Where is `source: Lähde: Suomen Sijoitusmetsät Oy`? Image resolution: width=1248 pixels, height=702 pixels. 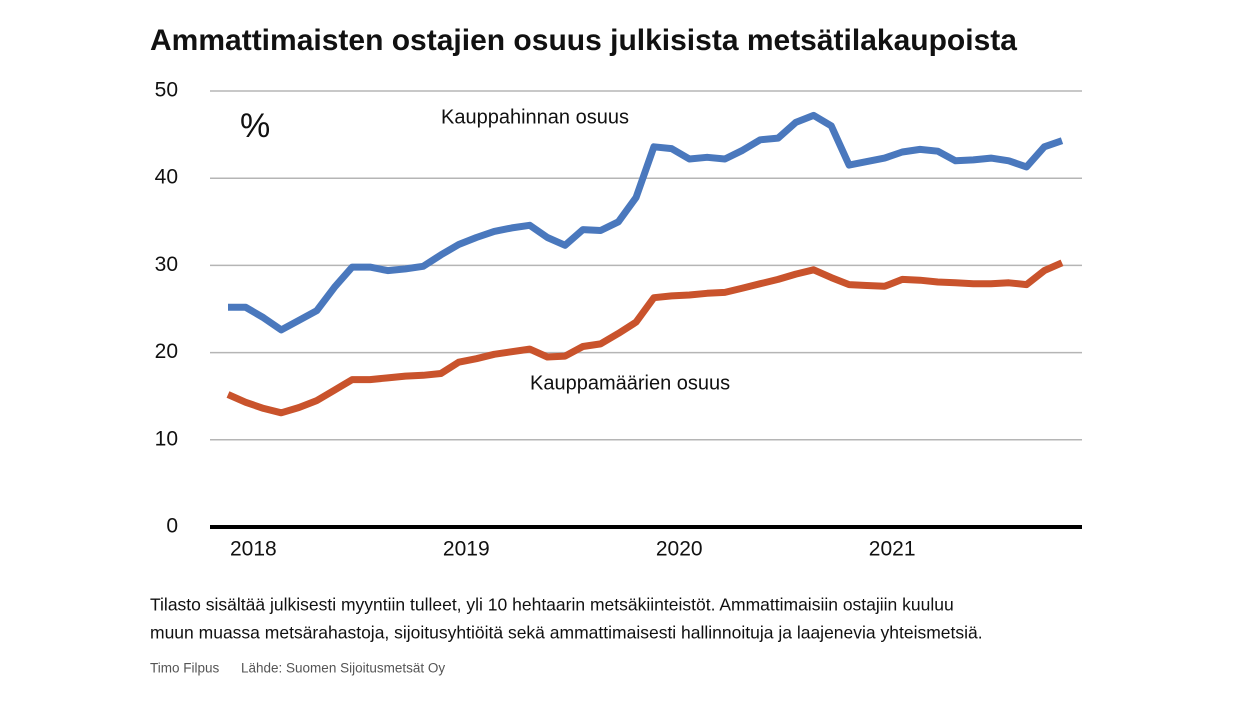
source: Lähde: Suomen Sijoitusmetsät Oy is located at coordinates (343, 668).